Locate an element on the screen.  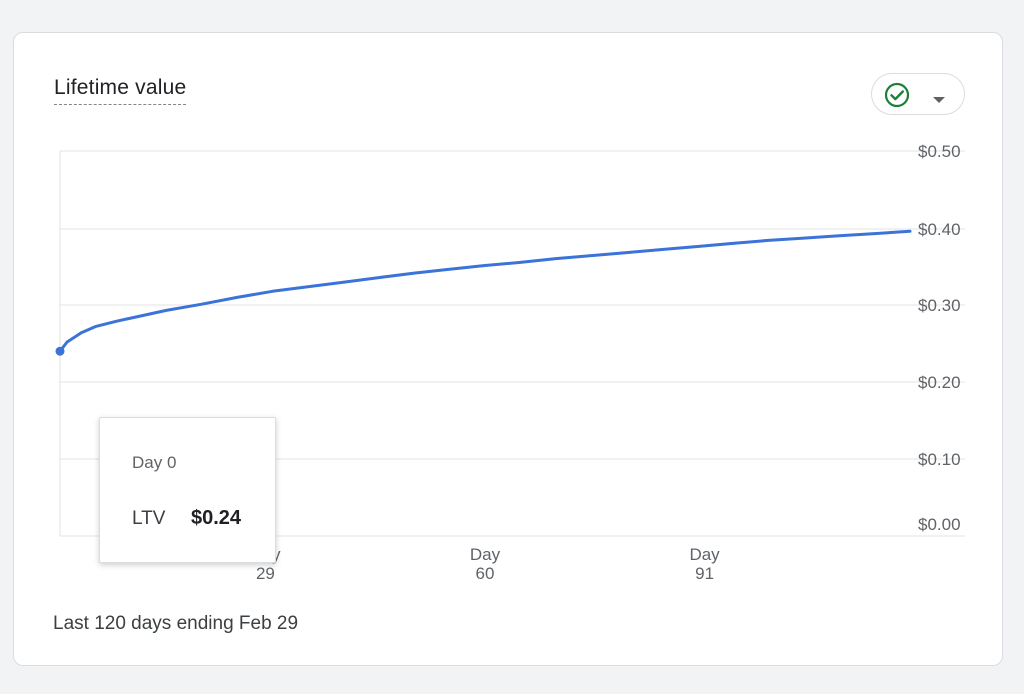
x-tick-label: 91 is located at coordinates (704, 573).